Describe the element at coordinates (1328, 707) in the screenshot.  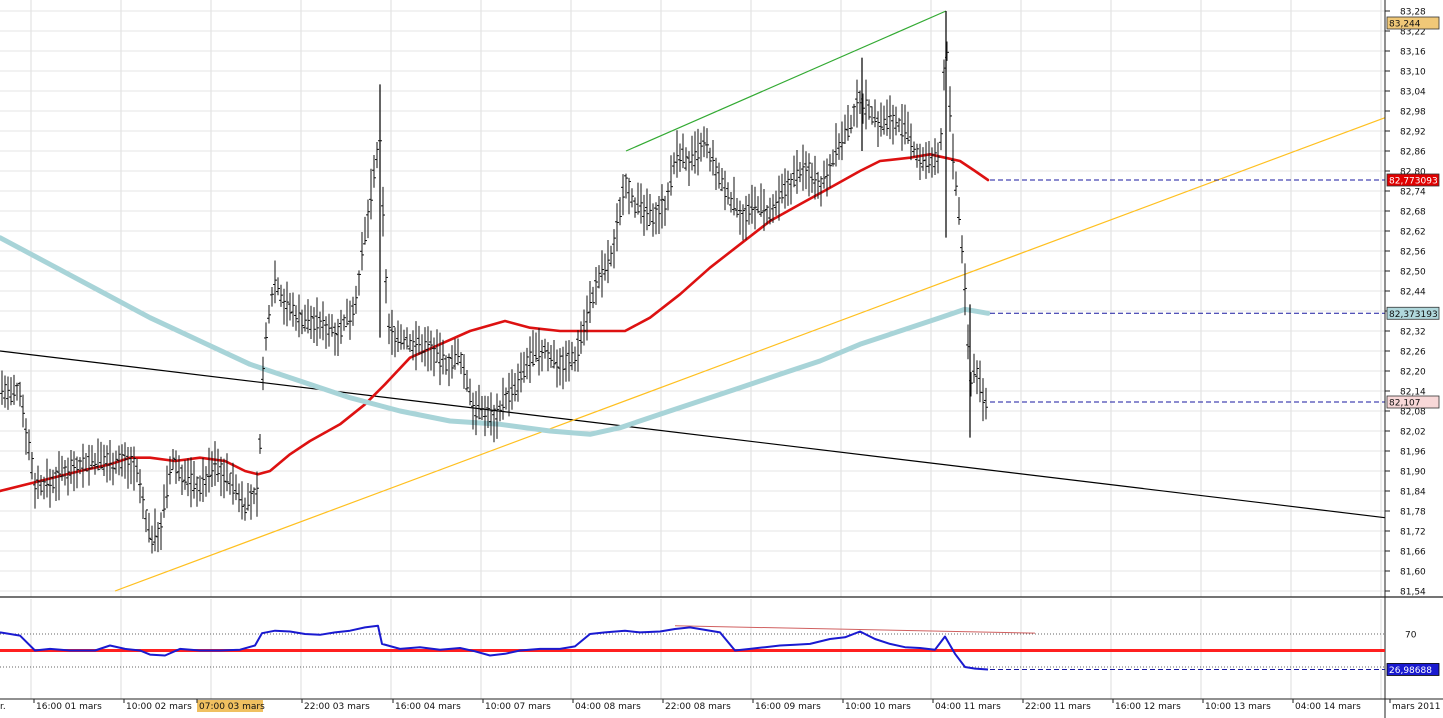
I see `time-tick-label: 04:00 14 mars` at that location.